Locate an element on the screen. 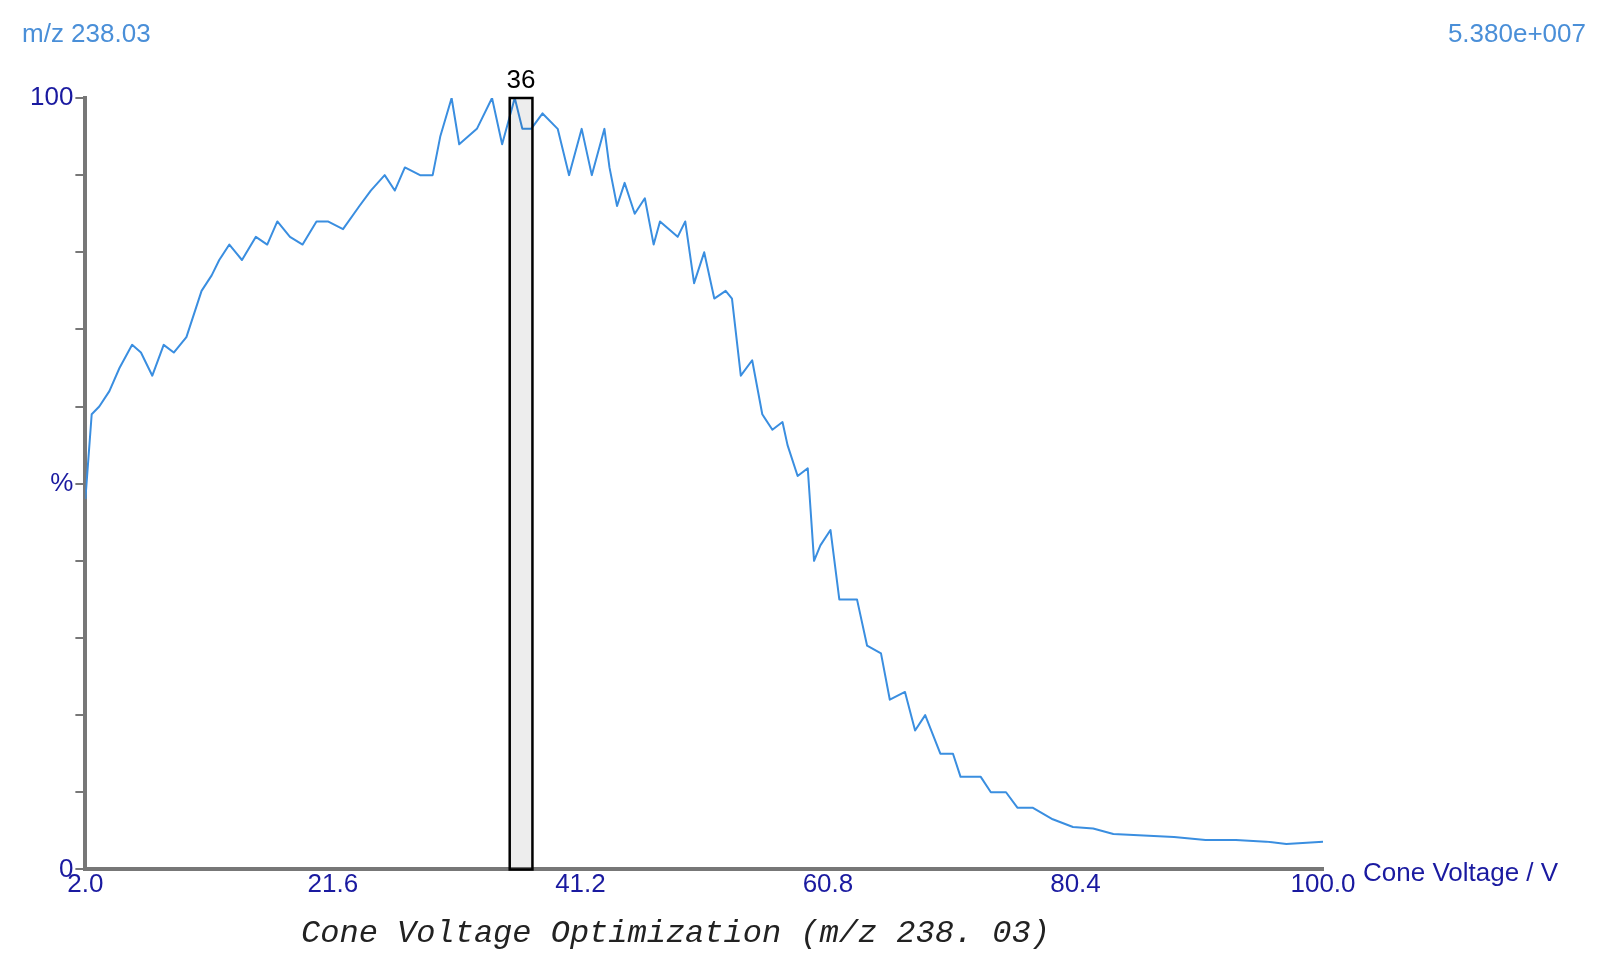 The image size is (1609, 978). y-tick-label: % is located at coordinates (62, 481).